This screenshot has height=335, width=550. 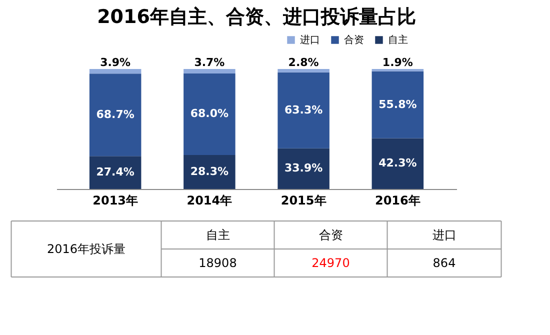 What do you see at coordinates (354, 40) in the screenshot?
I see `legend-label: 合资` at bounding box center [354, 40].